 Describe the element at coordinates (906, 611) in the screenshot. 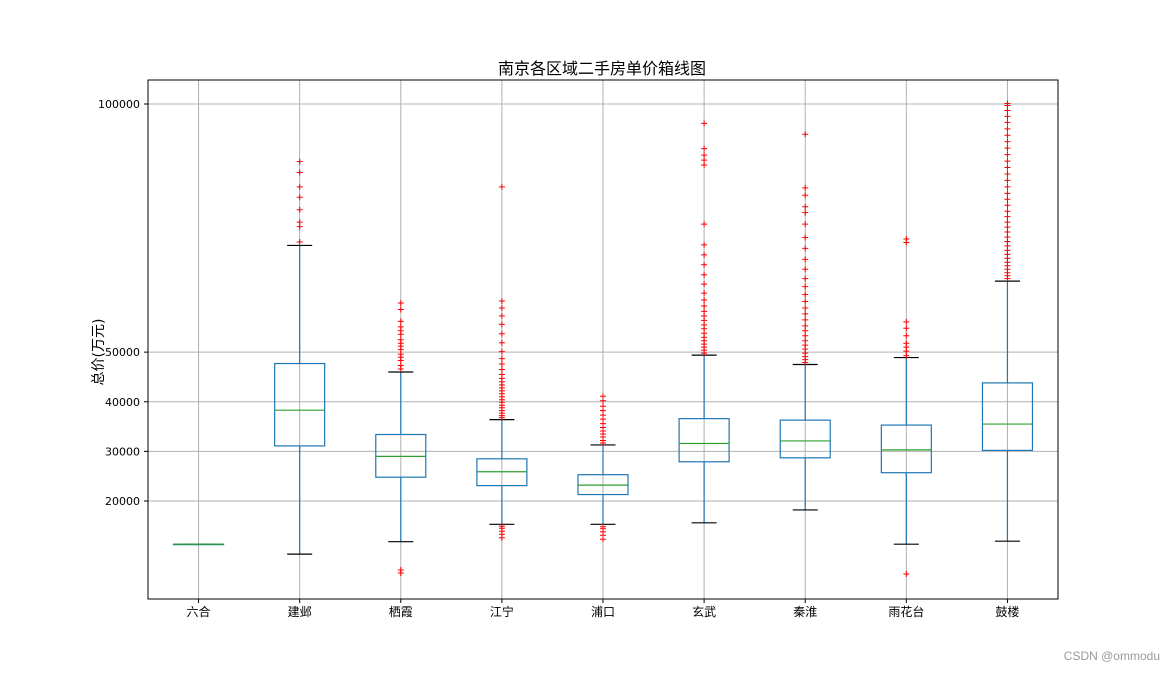

I see `x-tick-label: 雨花台` at that location.